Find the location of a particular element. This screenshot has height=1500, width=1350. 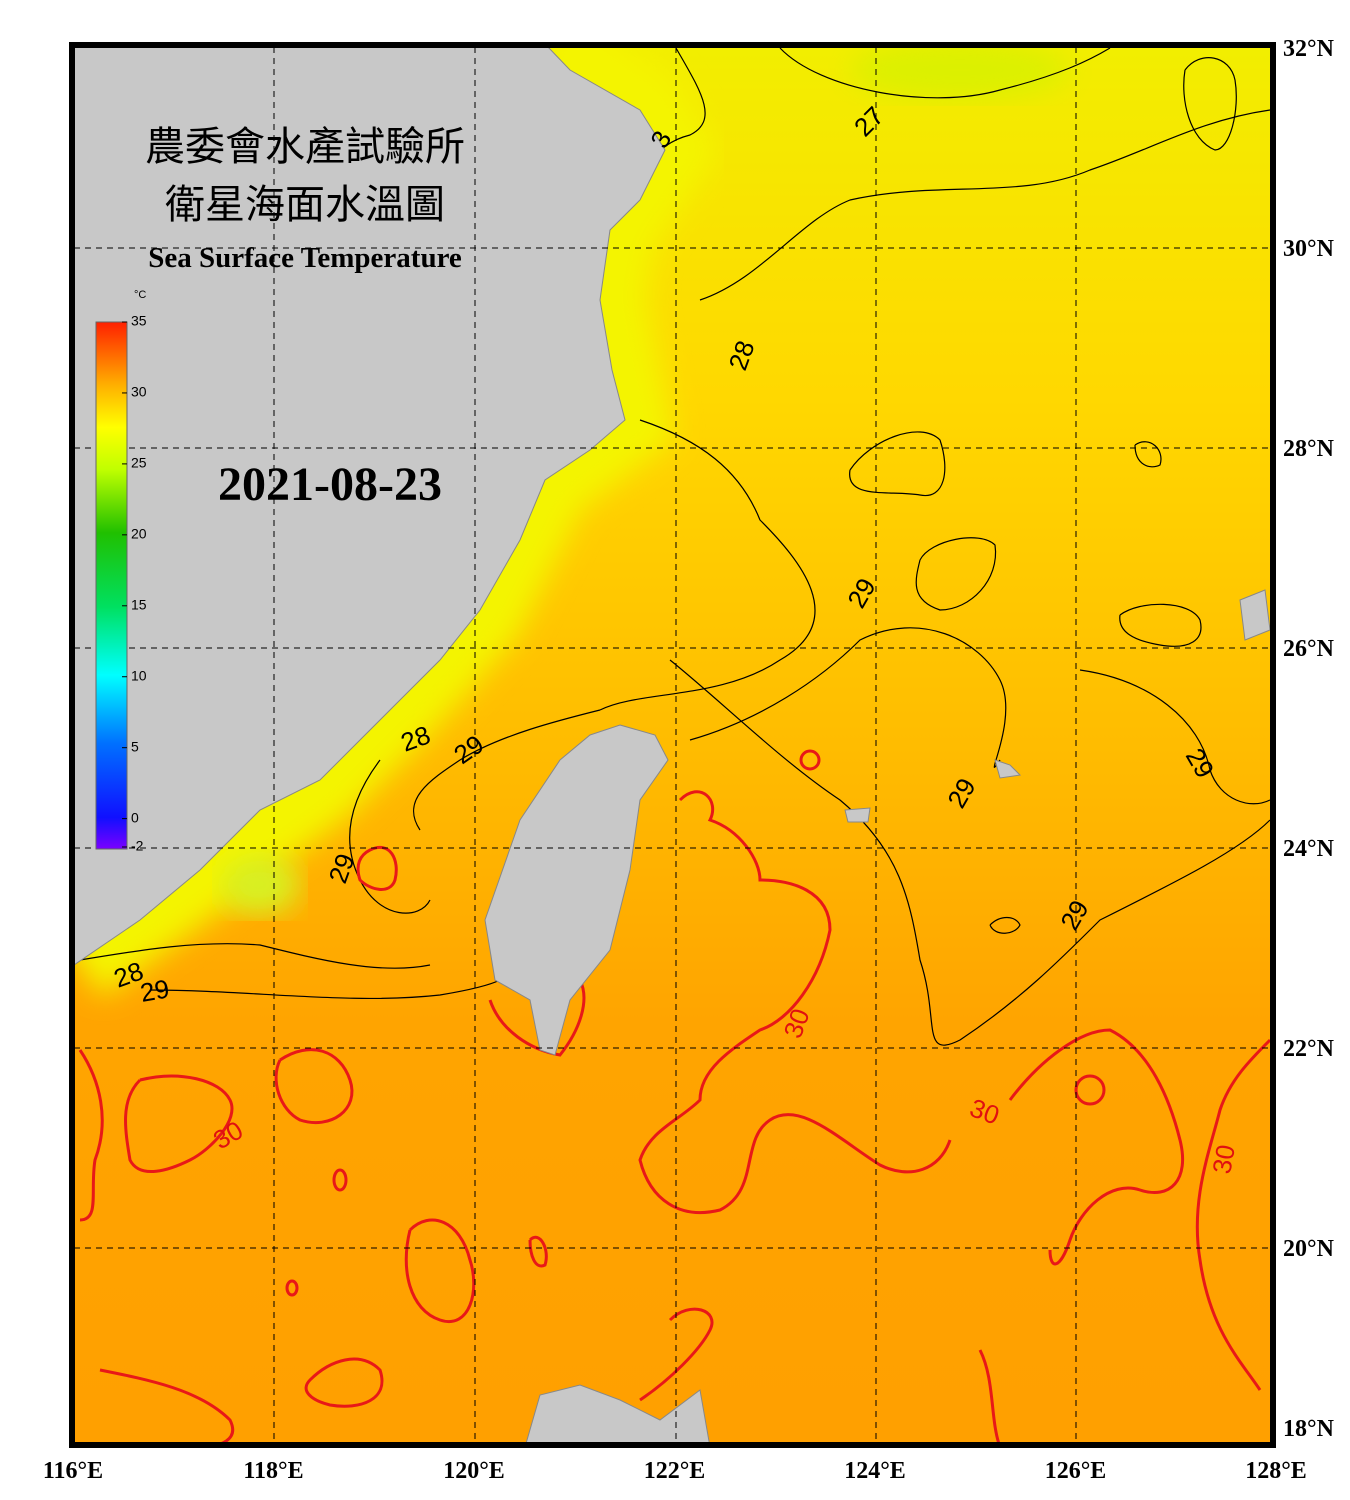

colorbar-tick-label: 30 is located at coordinates (139, 392).